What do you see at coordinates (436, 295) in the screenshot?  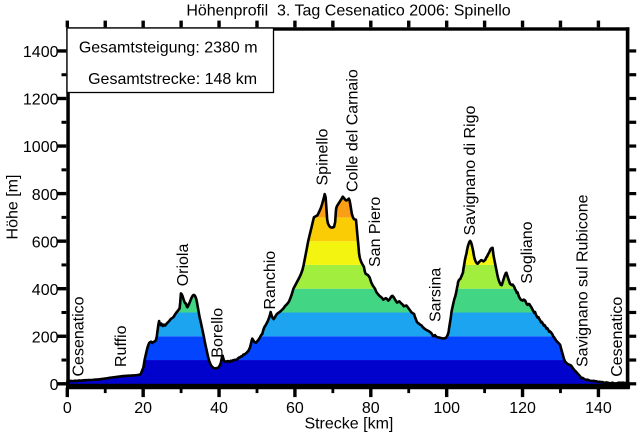 I see `svg-text: Sarsina` at bounding box center [436, 295].